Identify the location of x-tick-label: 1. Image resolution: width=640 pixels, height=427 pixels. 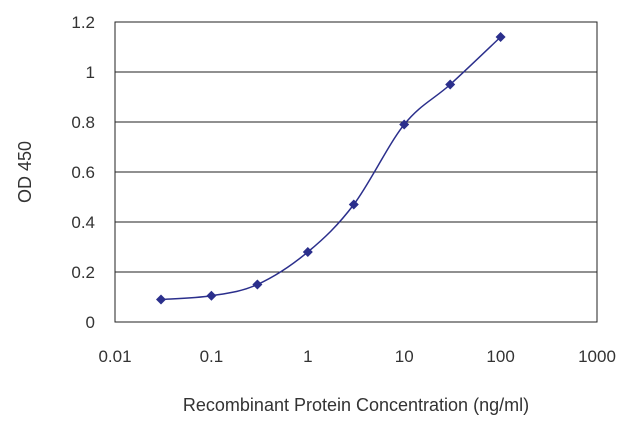
(307, 356).